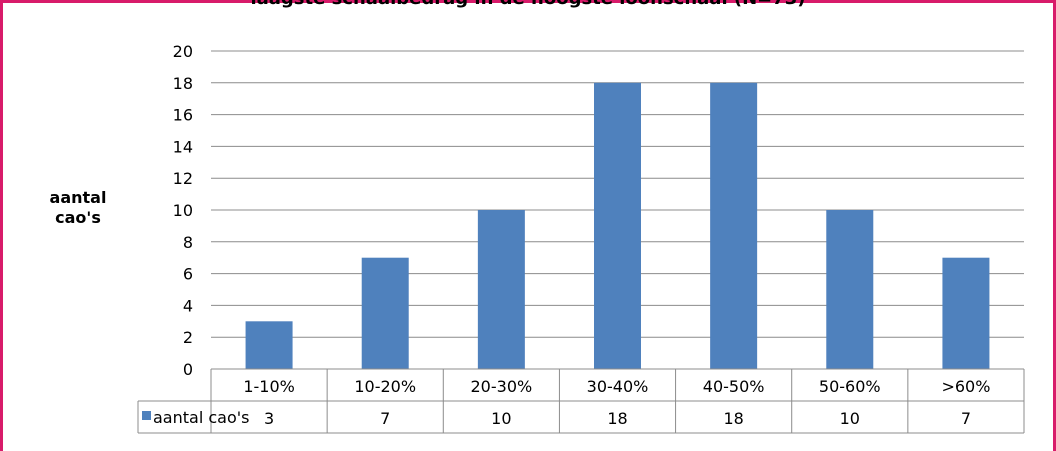  What do you see at coordinates (183, 83) in the screenshot?
I see `y-tick-label: 18` at bounding box center [183, 83].